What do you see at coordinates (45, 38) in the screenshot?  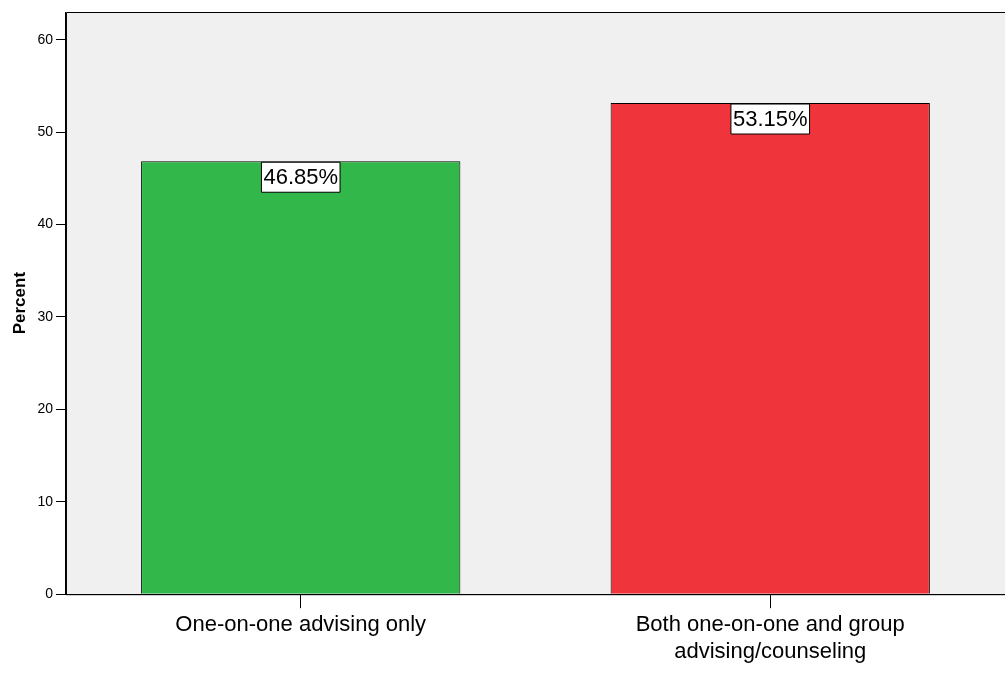 I see `y-tick-label: 60` at bounding box center [45, 38].